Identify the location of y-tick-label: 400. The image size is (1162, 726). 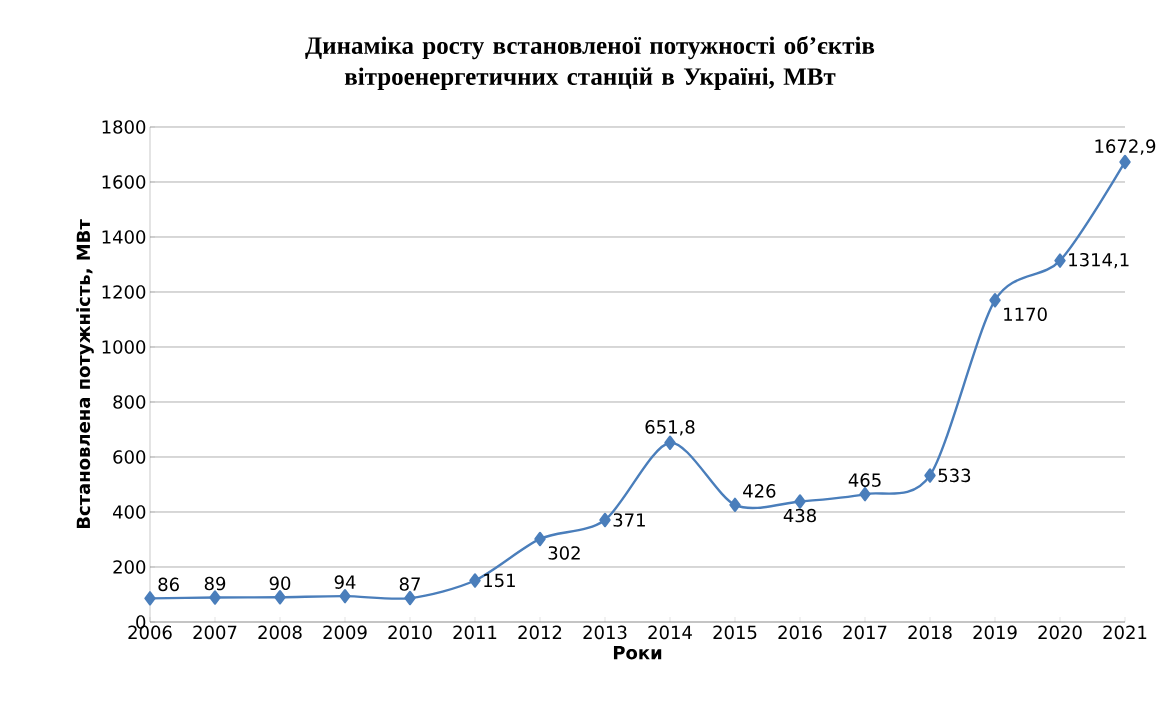
(129, 512).